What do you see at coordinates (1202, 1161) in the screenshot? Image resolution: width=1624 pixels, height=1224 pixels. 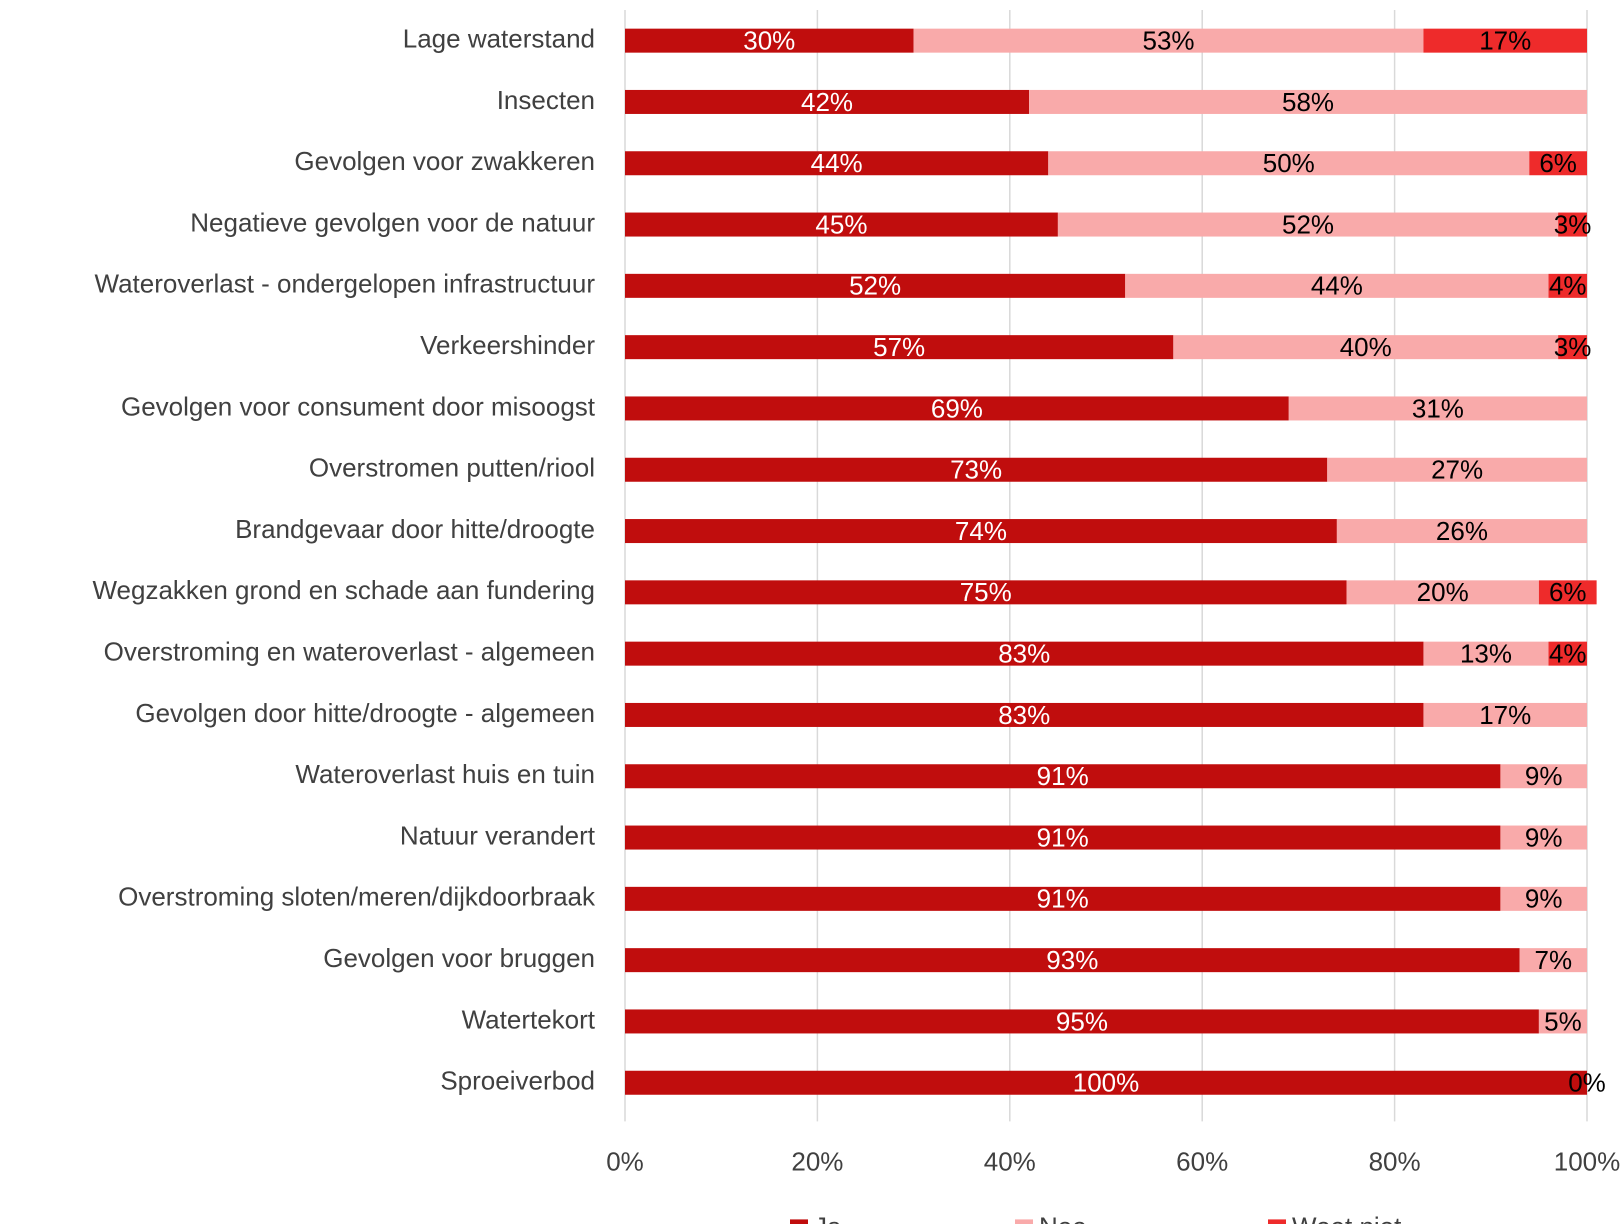 I see `x-tick-label: 60%` at bounding box center [1202, 1161].